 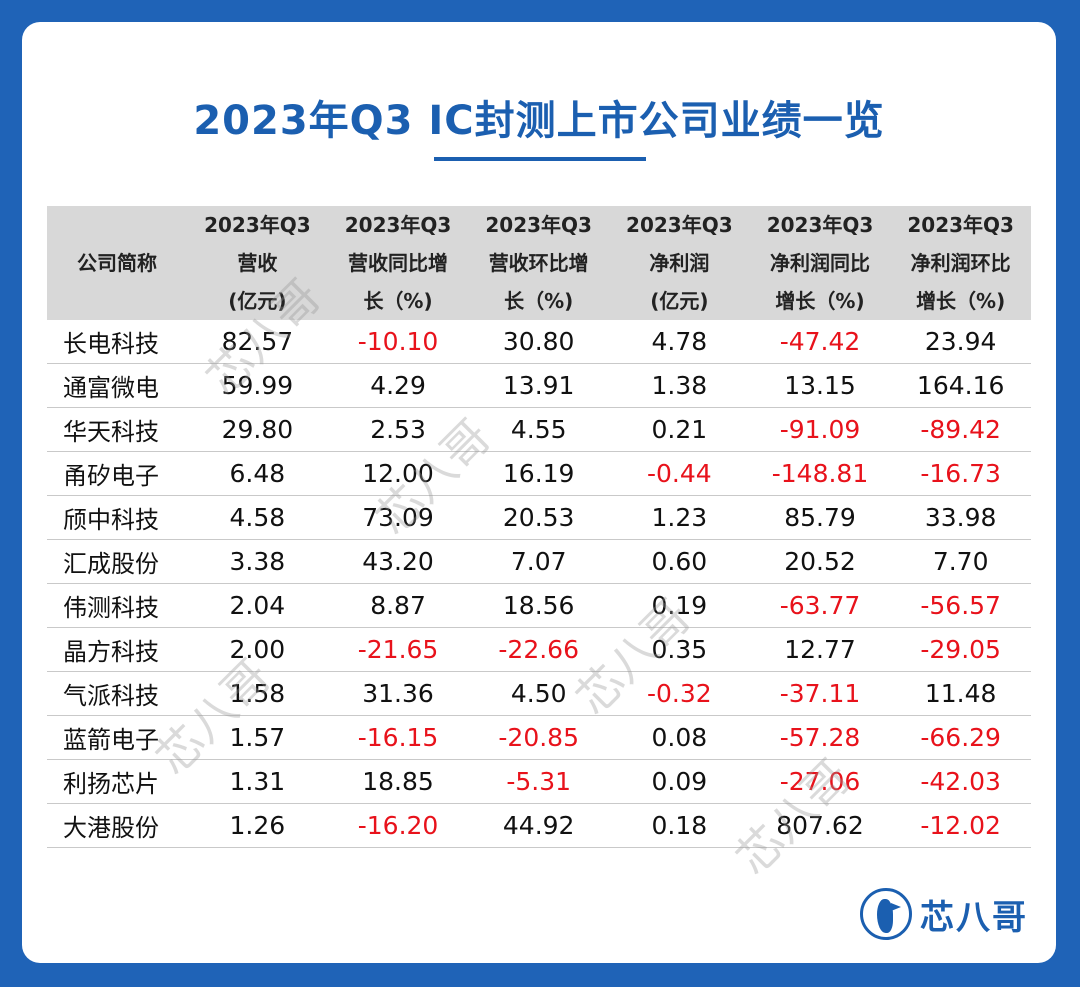 I want to click on value-cell: -5.31, so click(x=539, y=781).